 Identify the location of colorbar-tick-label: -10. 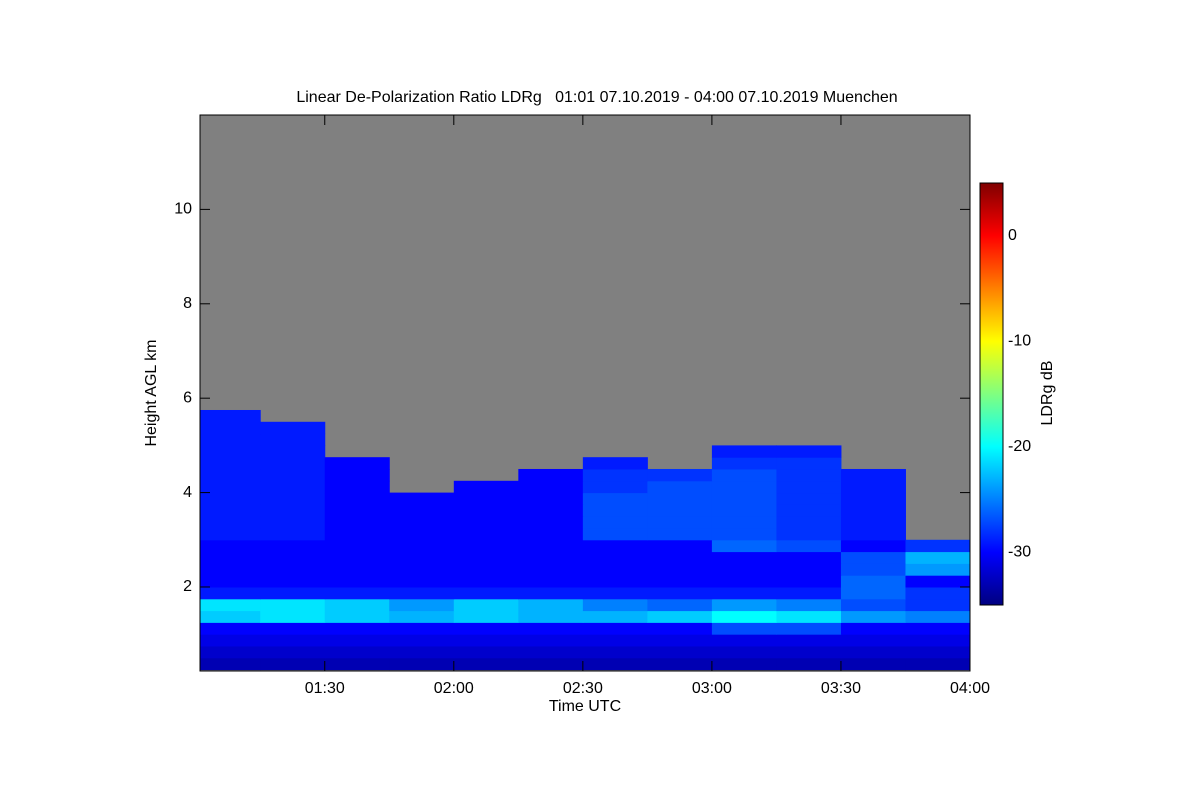
(1019, 340).